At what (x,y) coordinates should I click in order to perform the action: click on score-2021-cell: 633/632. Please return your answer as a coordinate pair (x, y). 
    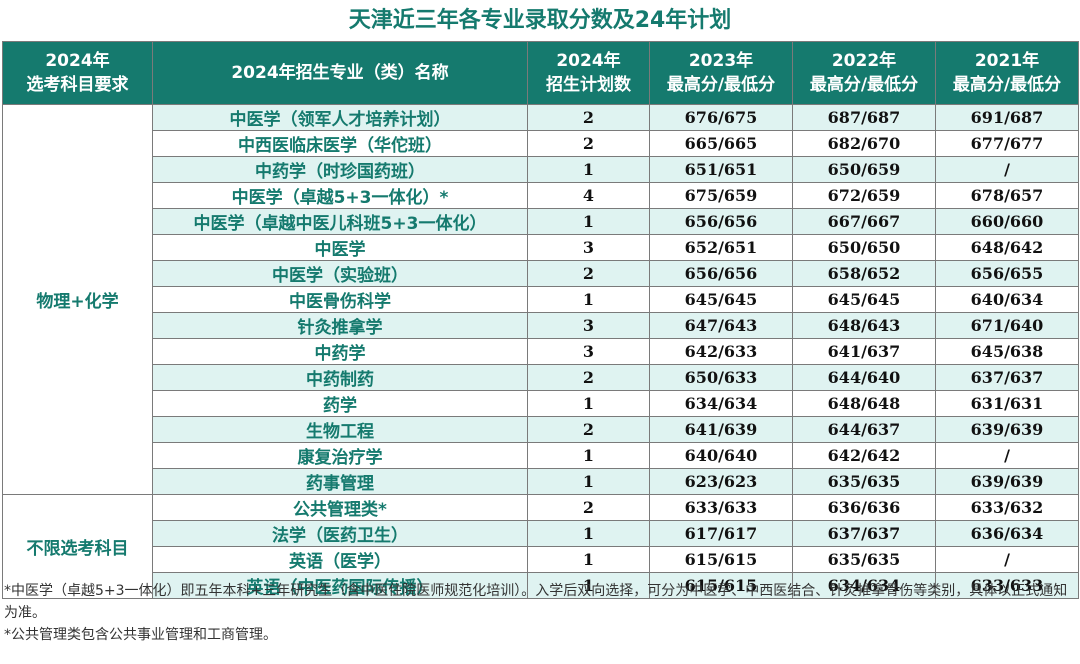
    Looking at the image, I should click on (1007, 507).